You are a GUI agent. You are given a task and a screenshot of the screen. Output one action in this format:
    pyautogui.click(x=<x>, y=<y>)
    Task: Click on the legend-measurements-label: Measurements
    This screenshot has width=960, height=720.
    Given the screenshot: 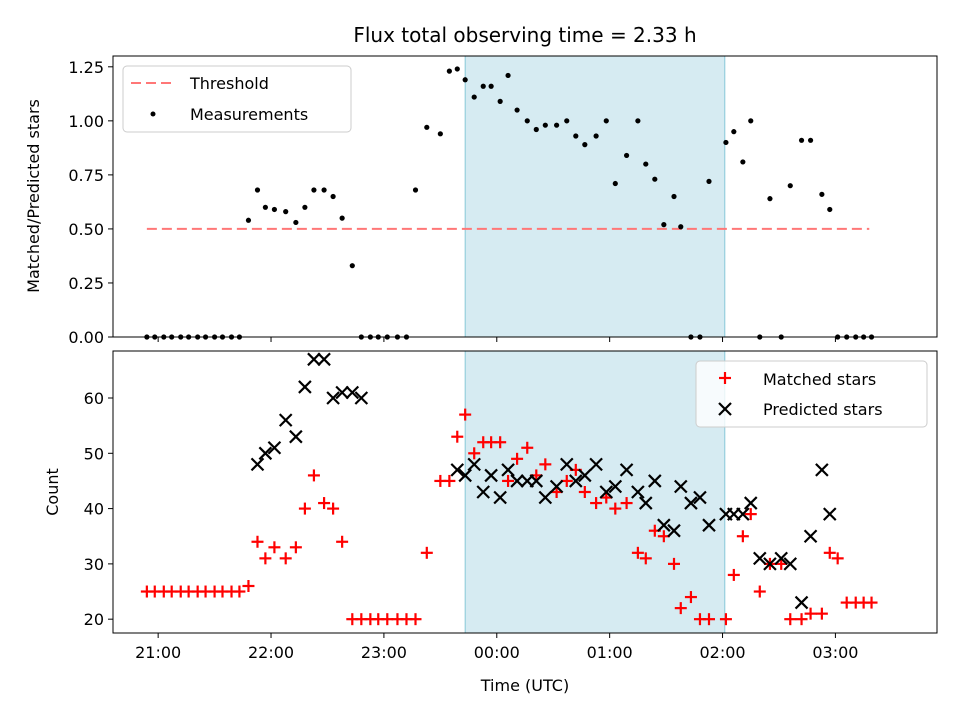 What is the action you would take?
    pyautogui.click(x=249, y=114)
    